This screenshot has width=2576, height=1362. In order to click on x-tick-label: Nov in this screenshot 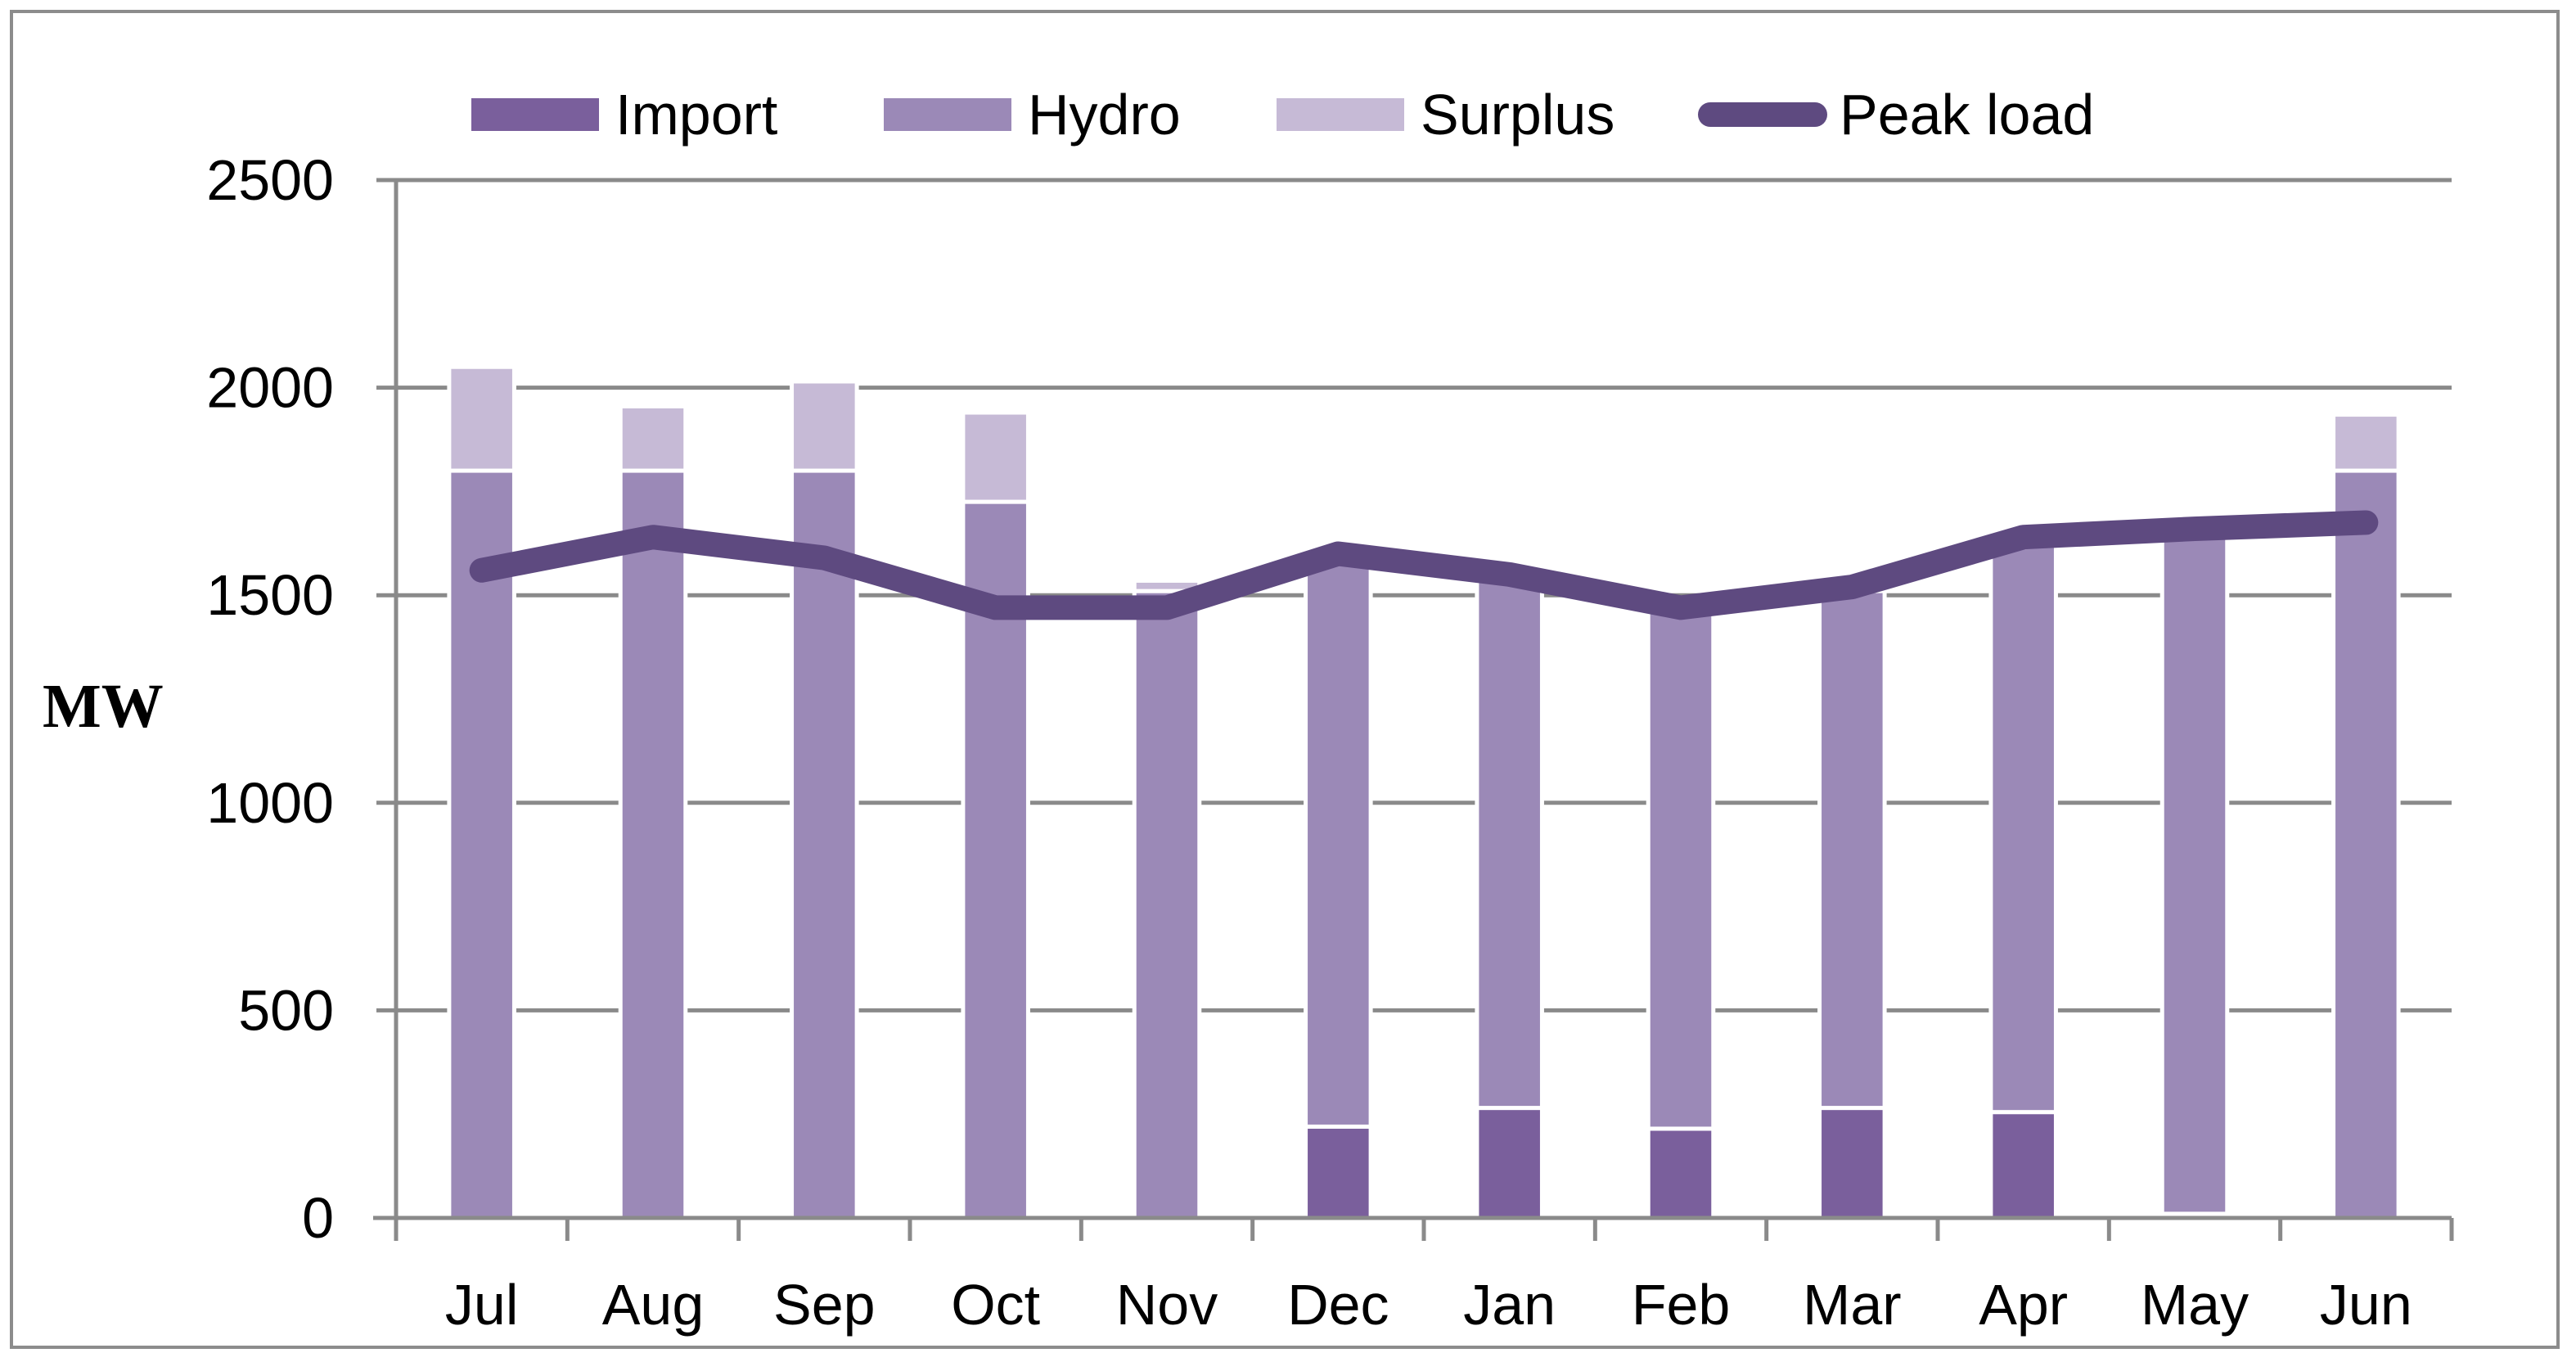, I will do `click(1167, 1305)`.